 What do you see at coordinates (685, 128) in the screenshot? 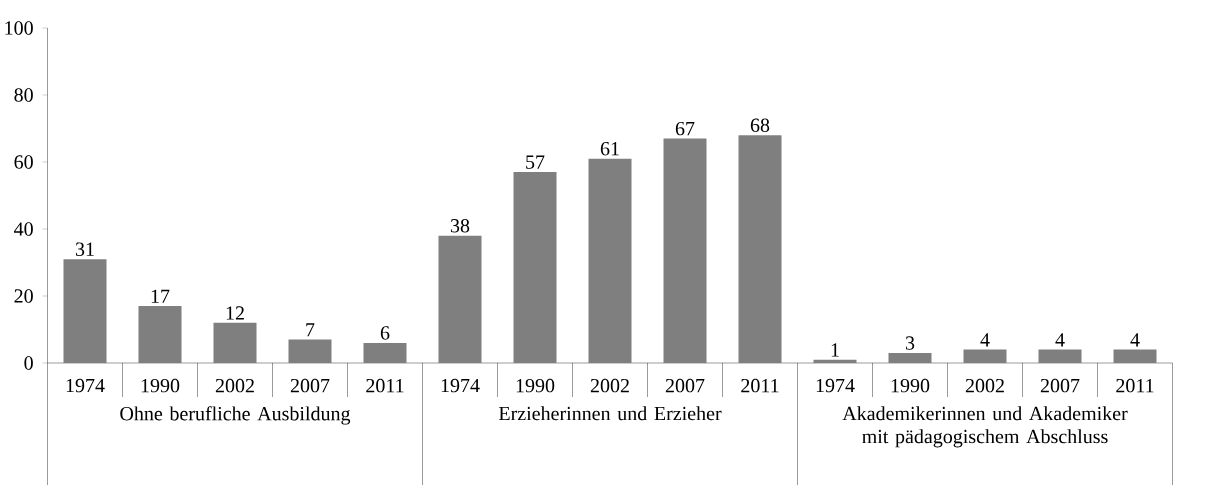
I see `data-label: 67` at bounding box center [685, 128].